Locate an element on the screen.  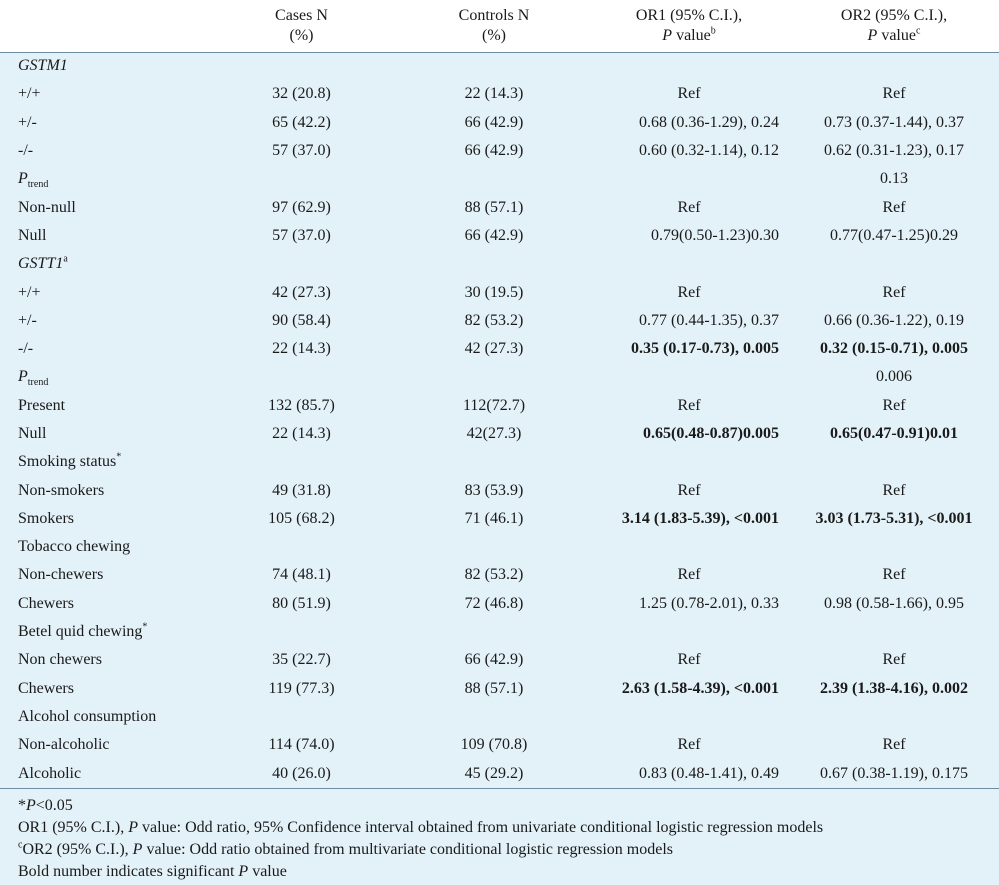
or2-cell: 0.98 (0.58-1.66), 0.95 is located at coordinates (894, 603).